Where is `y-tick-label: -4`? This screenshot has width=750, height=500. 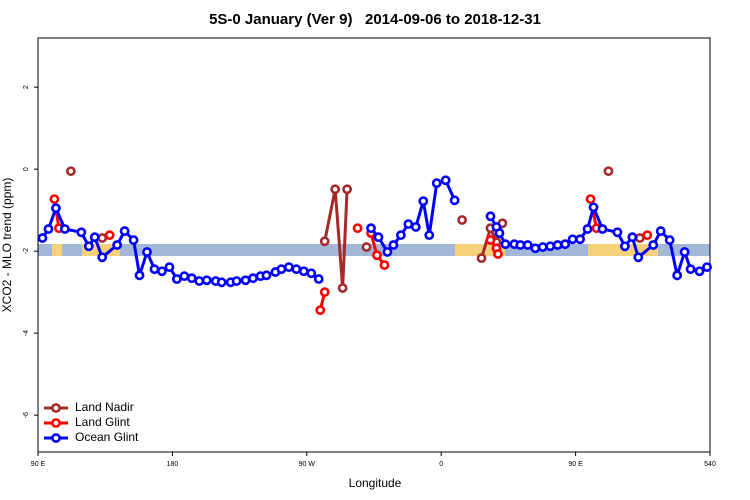 y-tick-label: -4 is located at coordinates (26, 333).